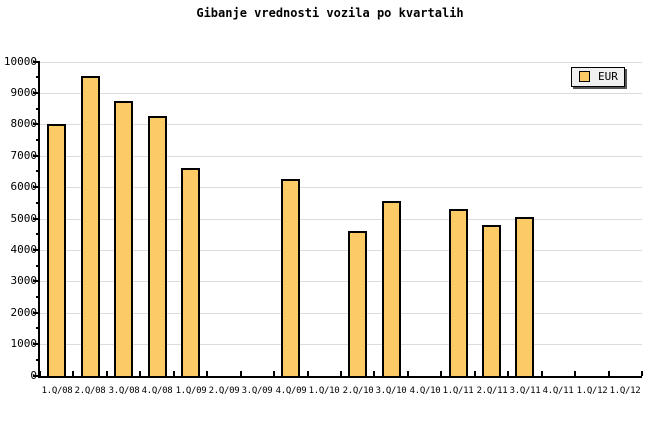 The image size is (660, 440). What do you see at coordinates (24, 312) in the screenshot?
I see `y-axis-label: 2000` at bounding box center [24, 312].